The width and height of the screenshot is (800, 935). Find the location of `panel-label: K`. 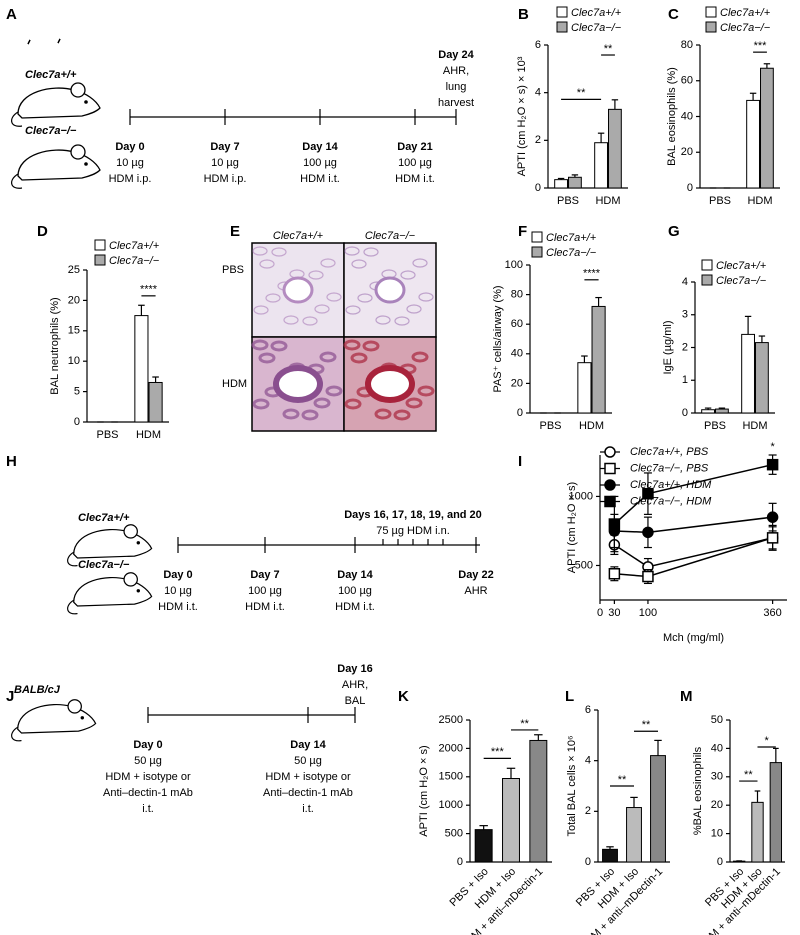

panel-label: K is located at coordinates (403, 696).